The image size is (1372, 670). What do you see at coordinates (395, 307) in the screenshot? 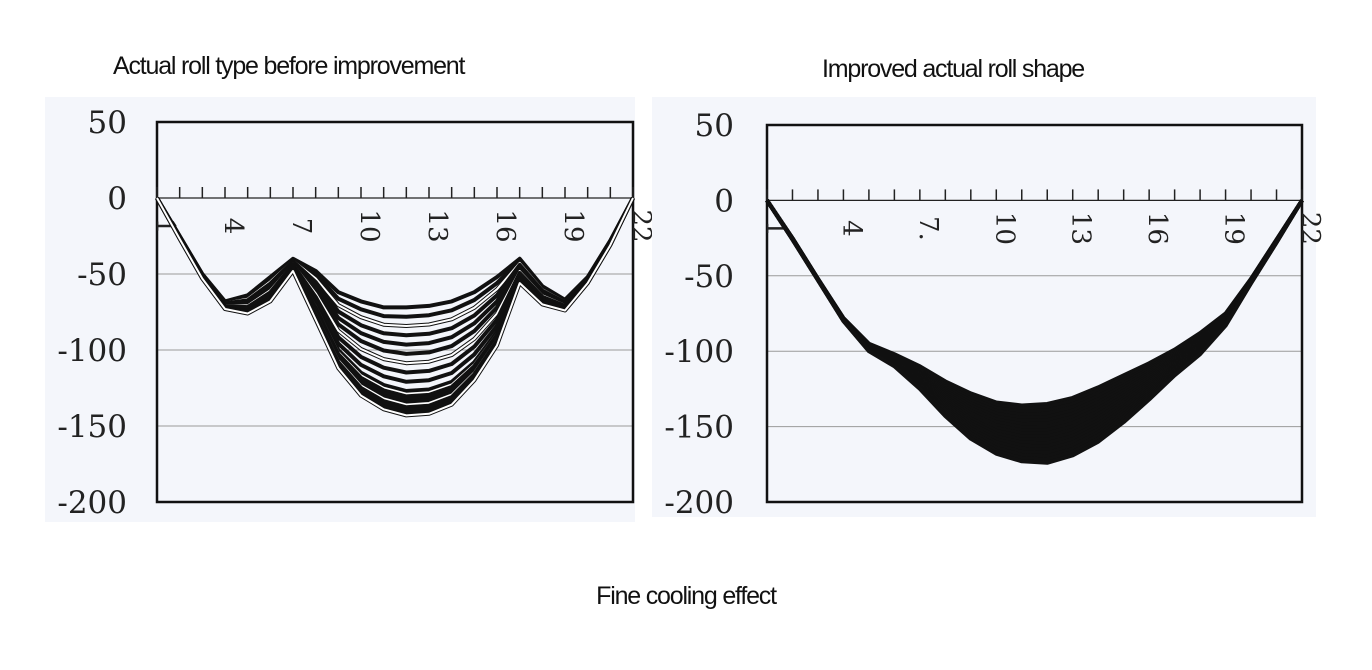
I see `series-gap-line` at bounding box center [395, 307].